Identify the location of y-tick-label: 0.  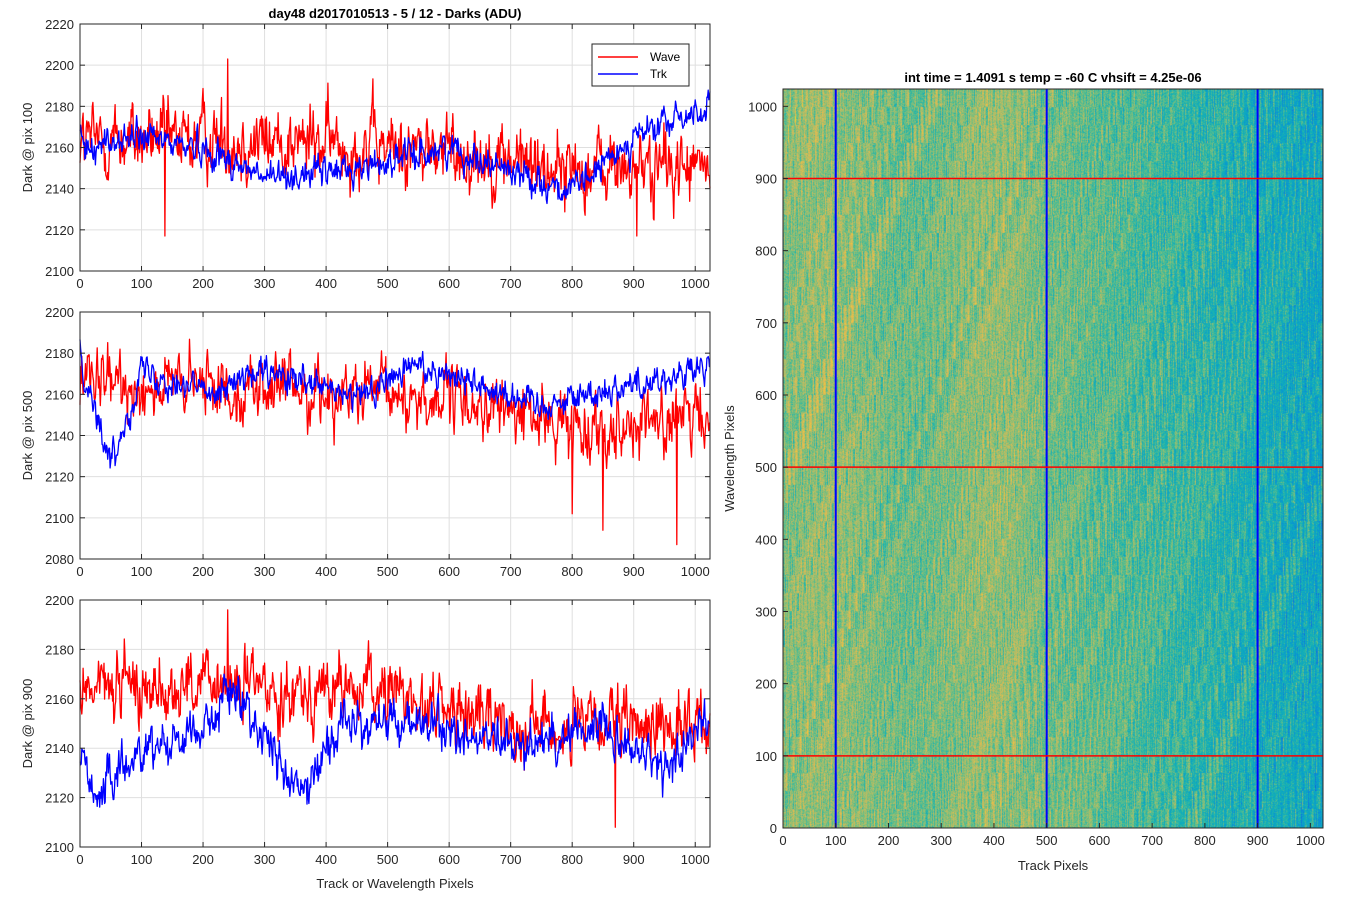
(773, 828).